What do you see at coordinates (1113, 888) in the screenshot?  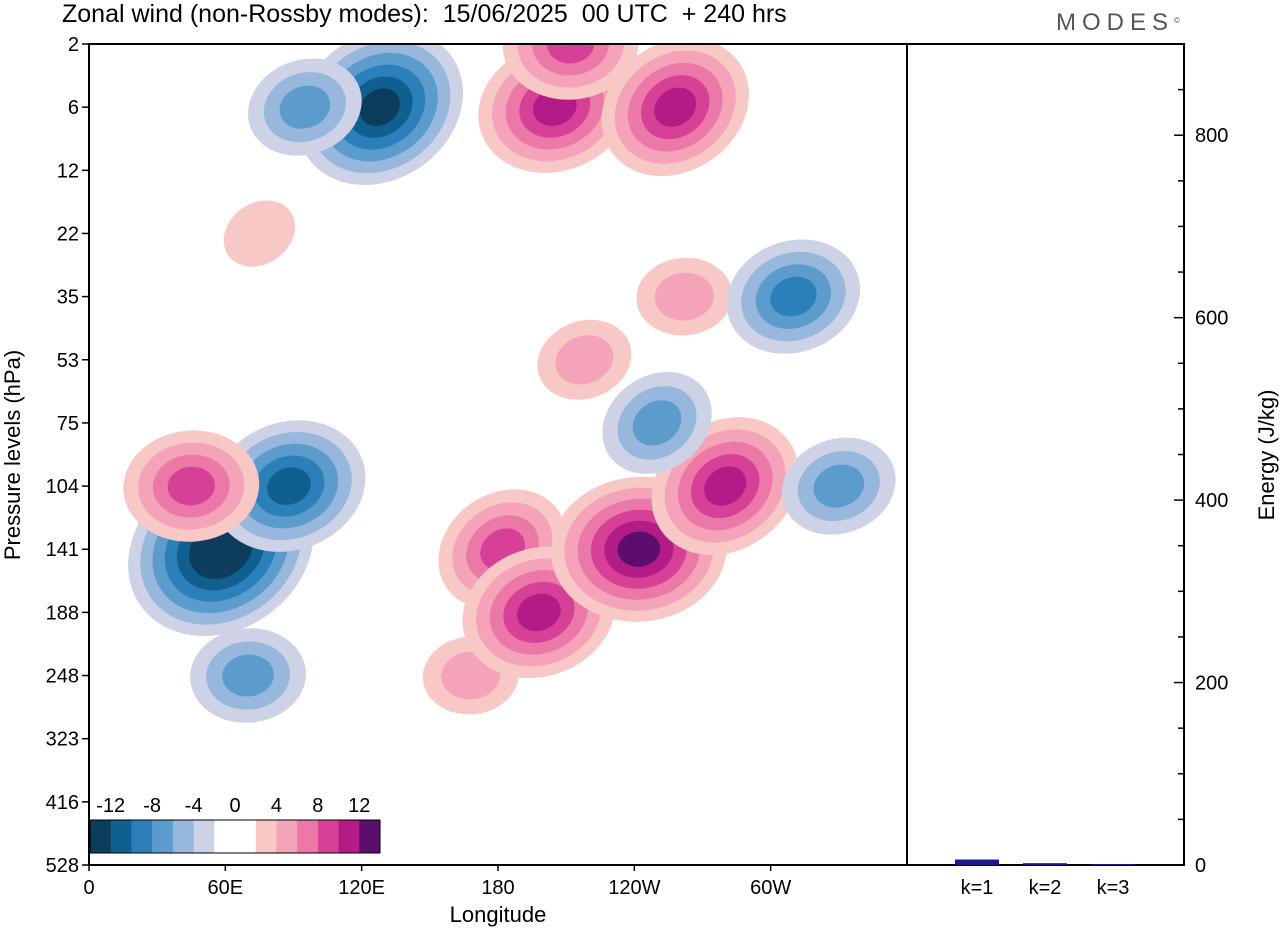 I see `energy-category-label: k=3` at bounding box center [1113, 888].